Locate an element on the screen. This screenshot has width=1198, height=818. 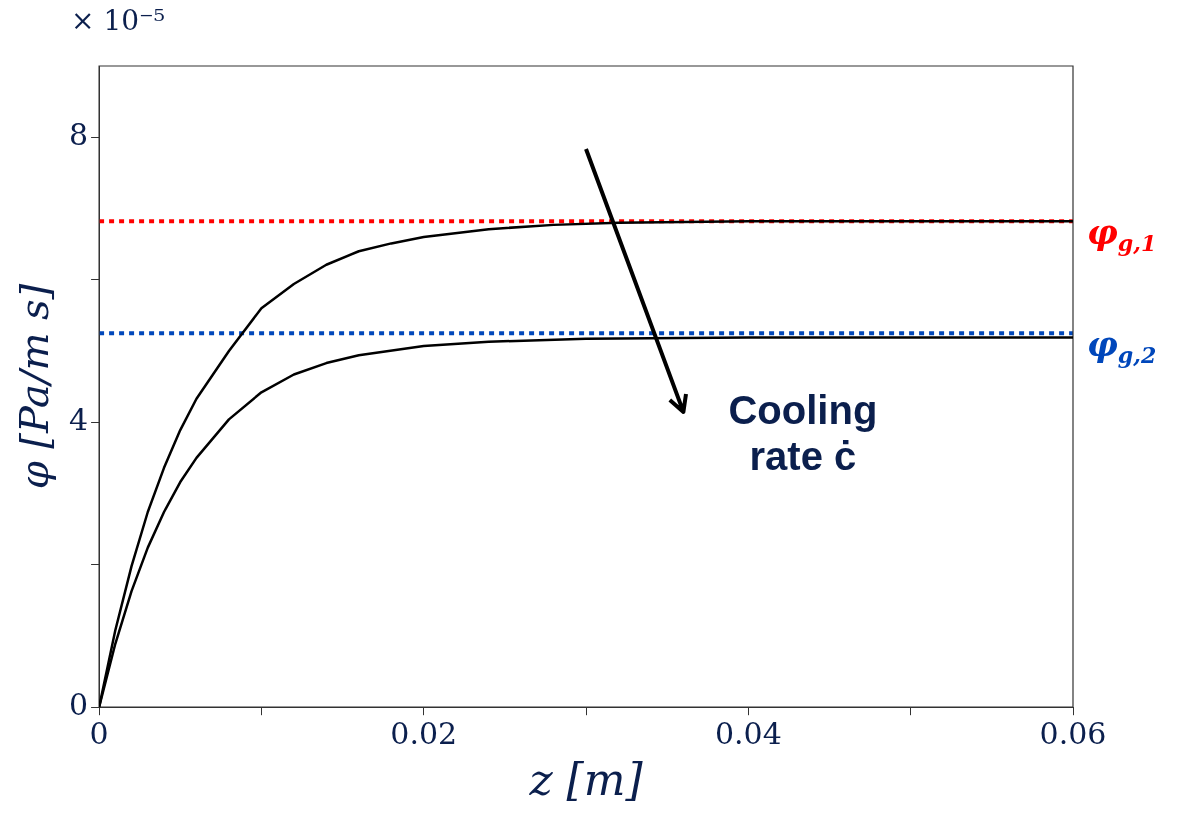
y-tick-label: 8 is located at coordinates (78, 135).